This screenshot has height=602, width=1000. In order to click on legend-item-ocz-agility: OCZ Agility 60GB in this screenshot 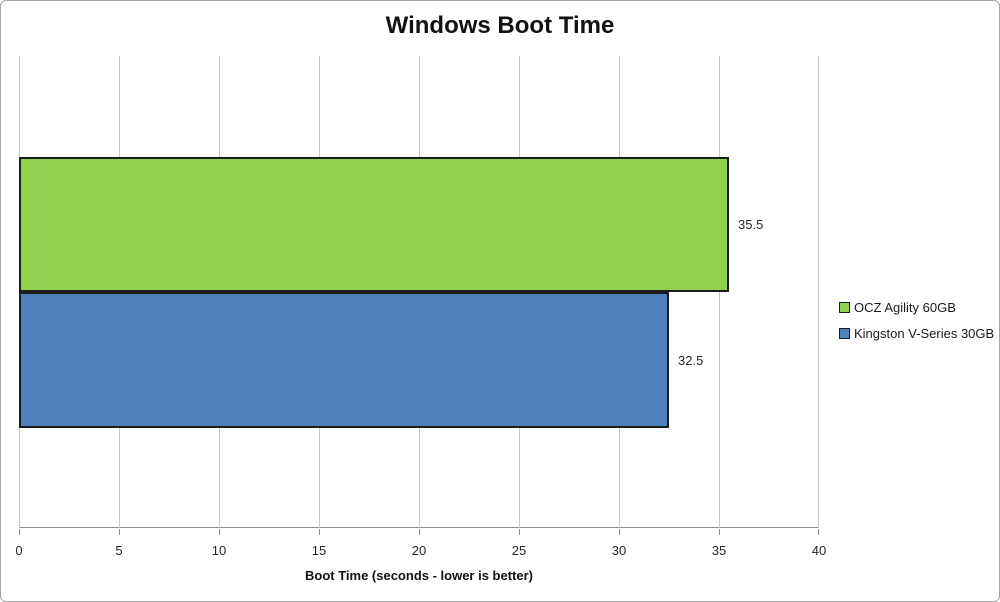, I will do `click(916, 307)`.